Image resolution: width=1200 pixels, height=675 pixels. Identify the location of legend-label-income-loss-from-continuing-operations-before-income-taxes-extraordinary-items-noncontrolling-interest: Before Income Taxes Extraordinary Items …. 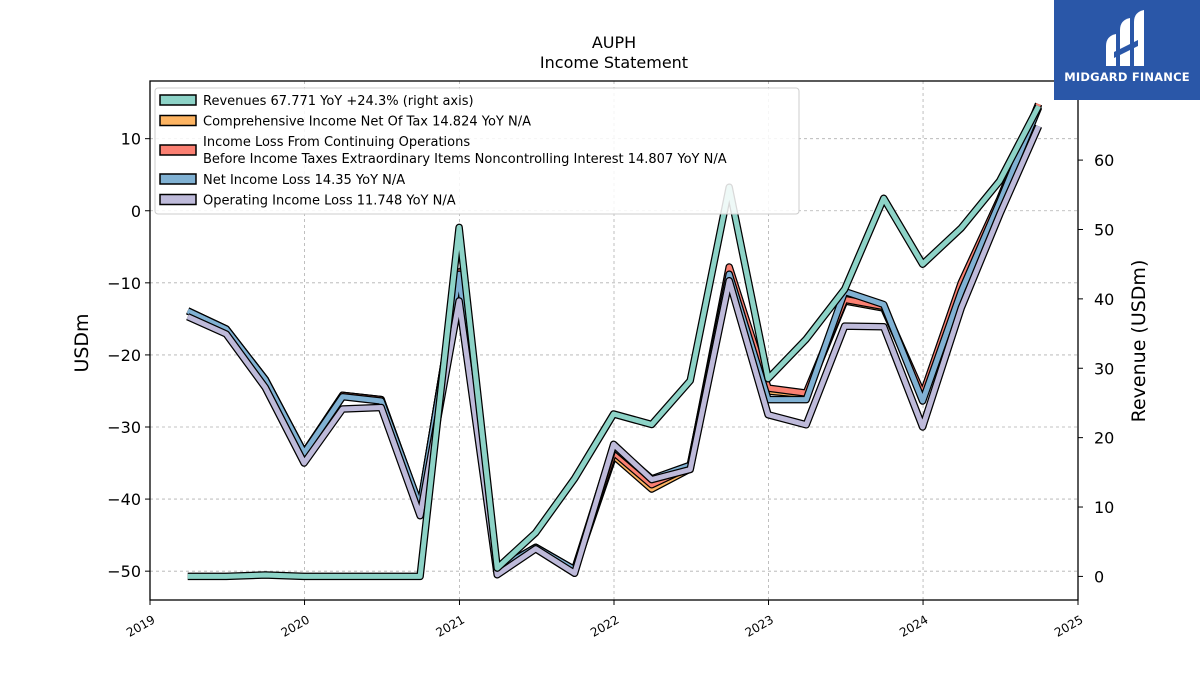
(465, 159).